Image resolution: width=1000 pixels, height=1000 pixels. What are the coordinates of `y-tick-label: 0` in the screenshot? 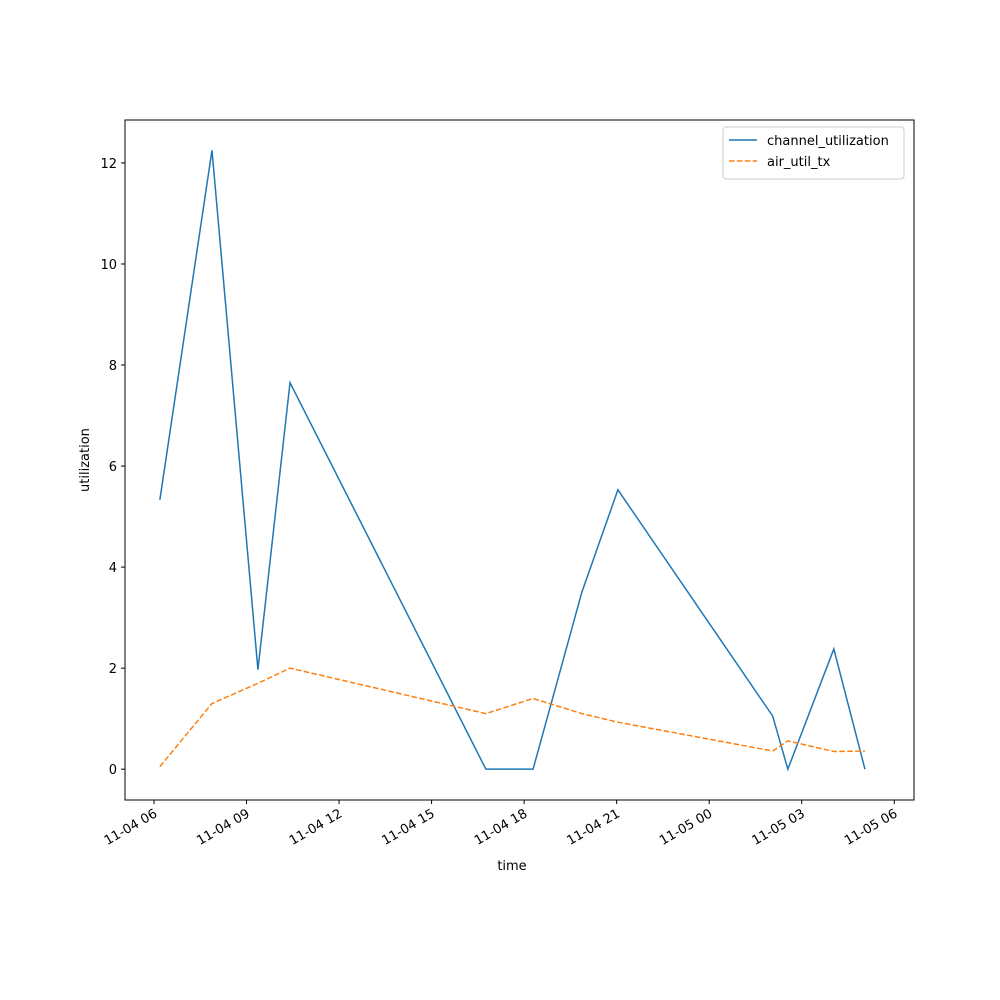 It's located at (113, 770).